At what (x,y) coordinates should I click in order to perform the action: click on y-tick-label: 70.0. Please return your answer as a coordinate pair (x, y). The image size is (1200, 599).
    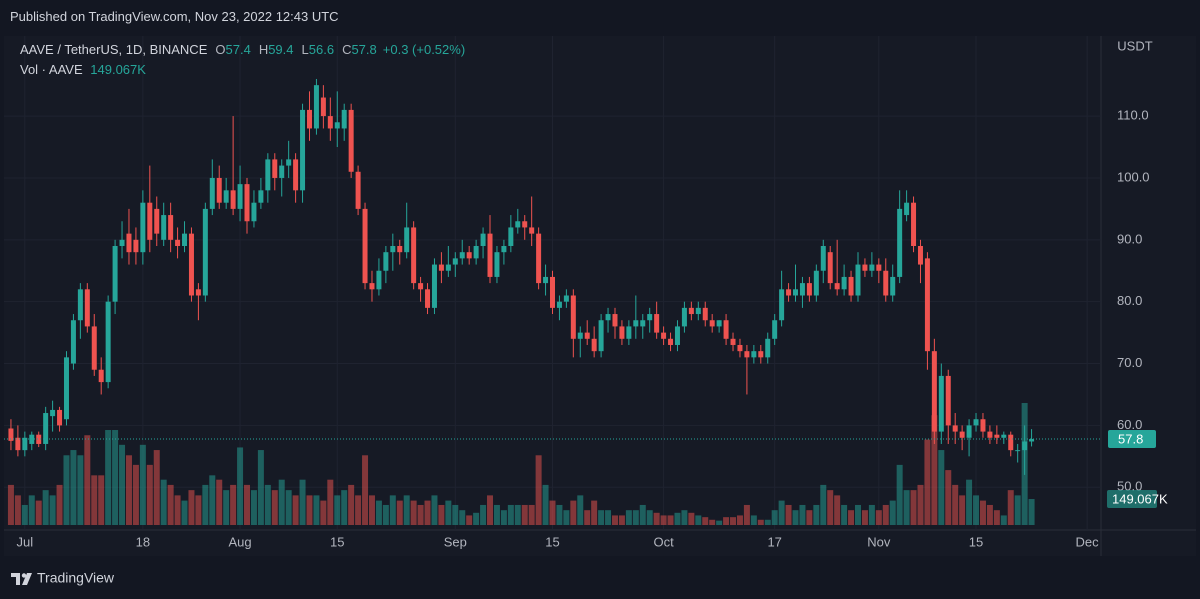
    Looking at the image, I should click on (1129, 362).